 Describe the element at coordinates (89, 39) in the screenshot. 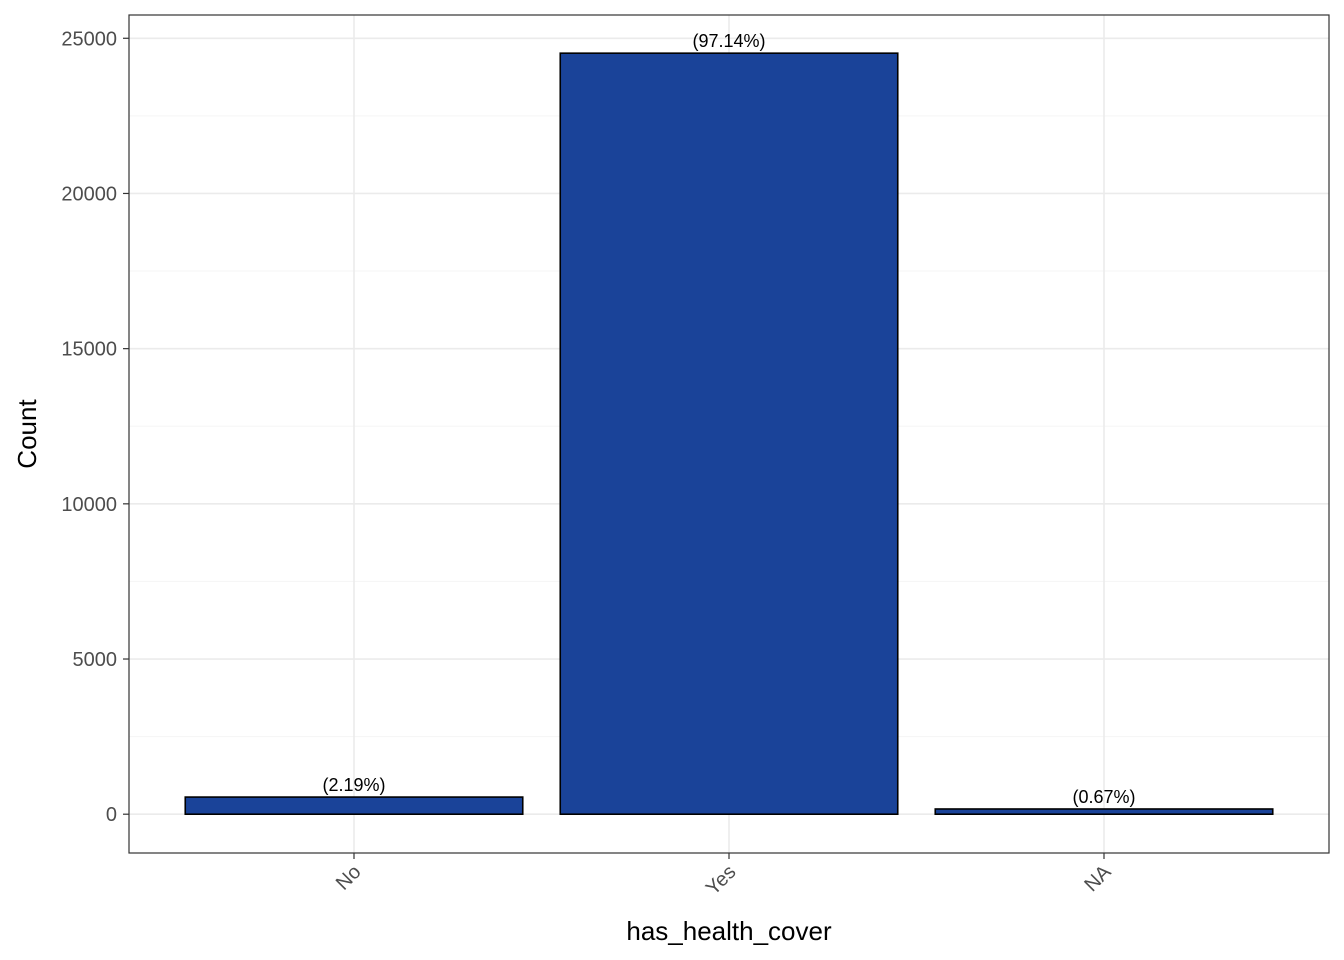

I see `y-tick-label: 25000` at that location.